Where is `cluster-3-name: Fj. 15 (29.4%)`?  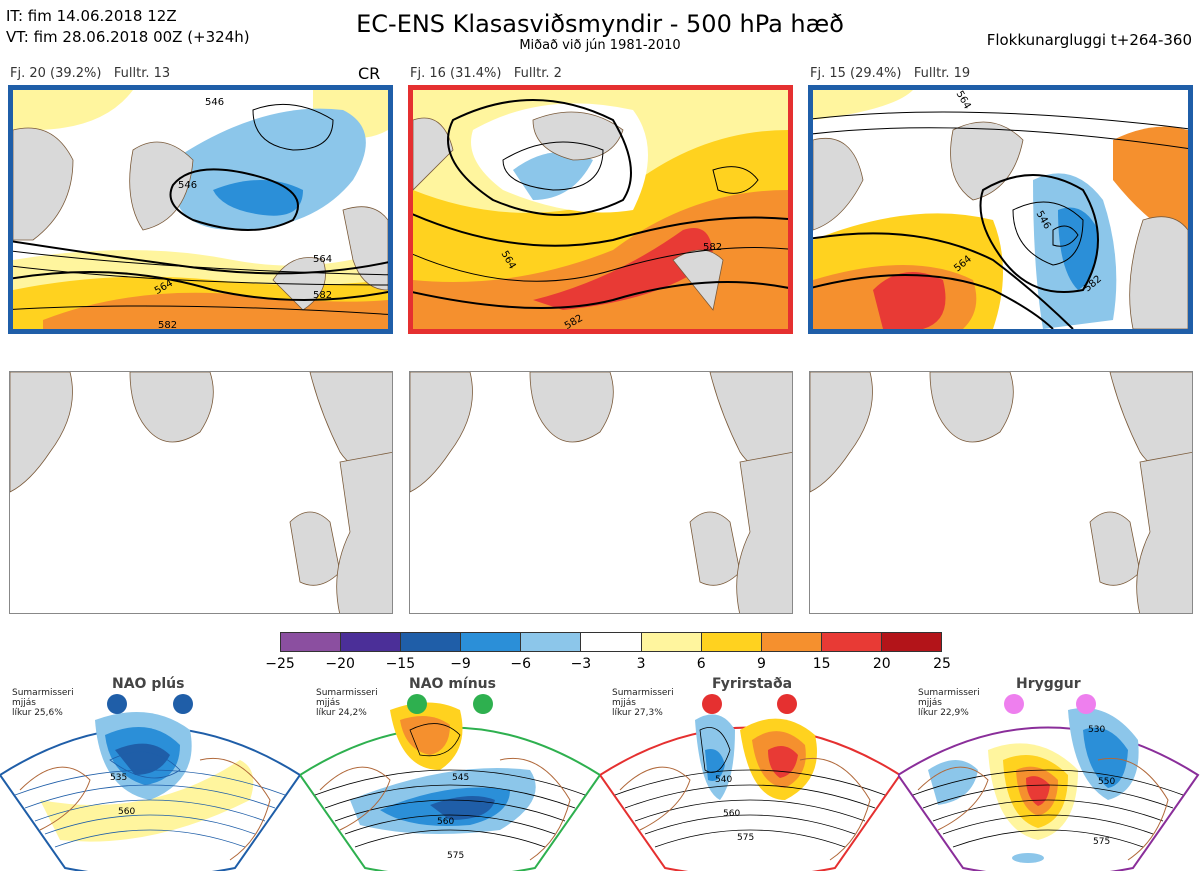
cluster-3-name: Fj. 15 (29.4%) is located at coordinates (856, 73).